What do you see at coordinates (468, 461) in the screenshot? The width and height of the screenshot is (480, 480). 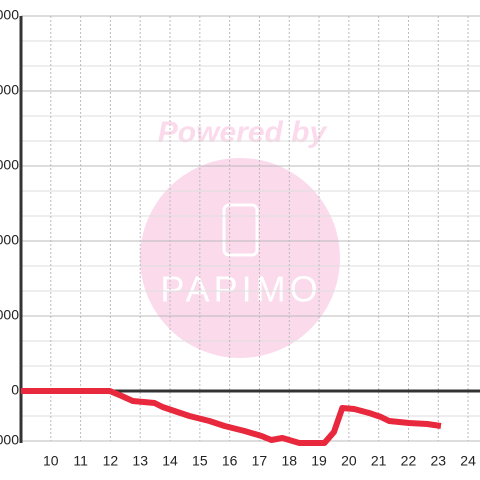 I see `x-tick-label: 24` at bounding box center [468, 461].